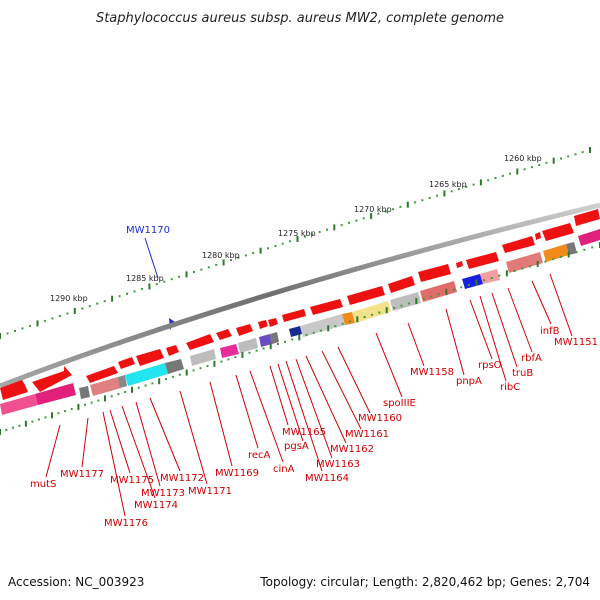 The image size is (600, 600). I want to click on gene-label-mw1171: MW1171, so click(210, 491).